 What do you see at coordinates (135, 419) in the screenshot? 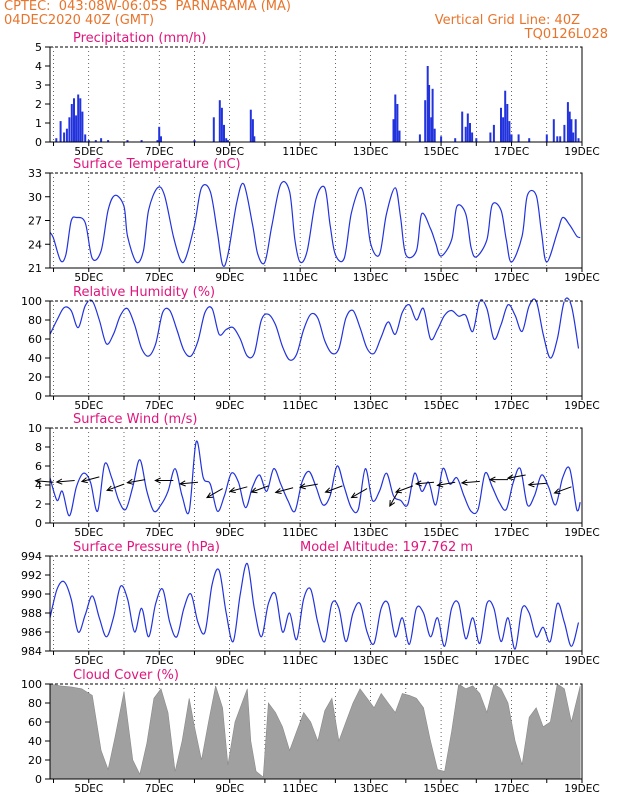
I see `wind-title: Surface Wind (m/s)` at bounding box center [135, 419].